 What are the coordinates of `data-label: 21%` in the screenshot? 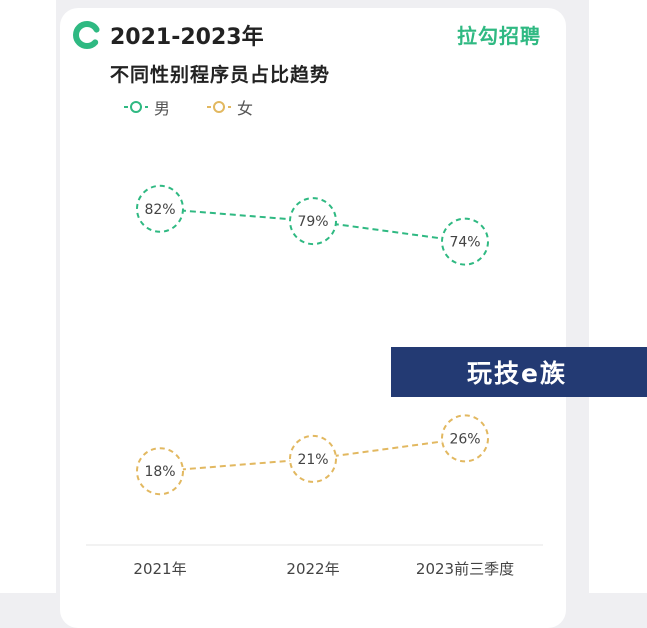 It's located at (312, 460).